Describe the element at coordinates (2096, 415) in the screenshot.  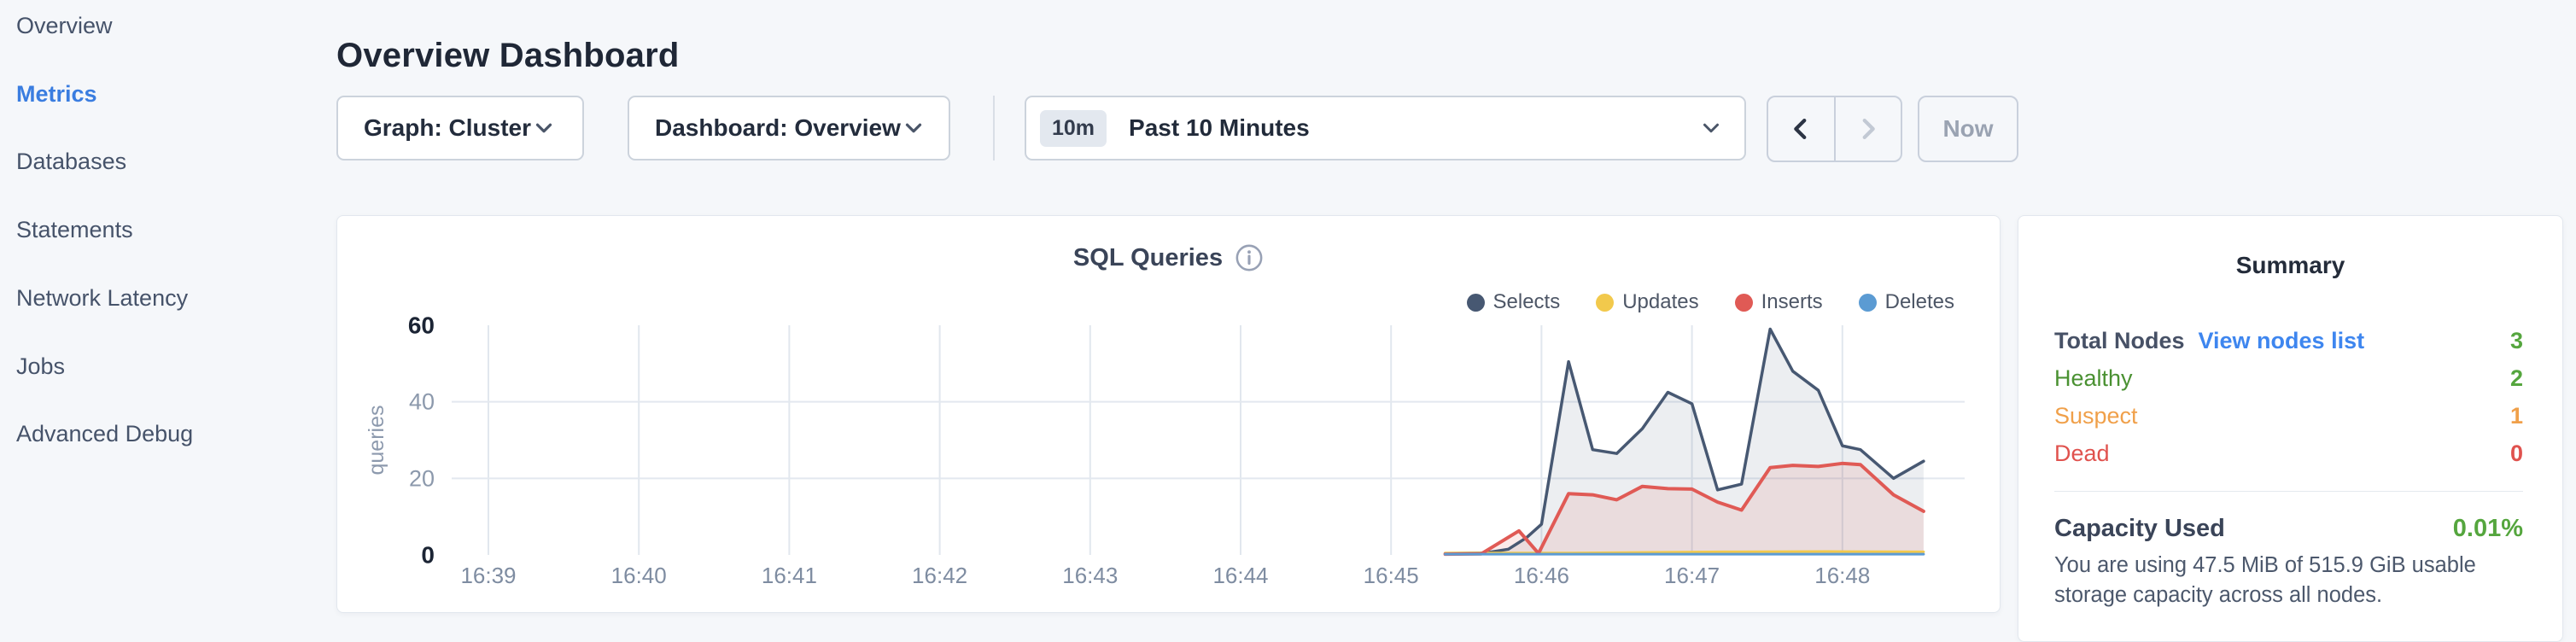
I see `summary-row-label: Suspect` at that location.